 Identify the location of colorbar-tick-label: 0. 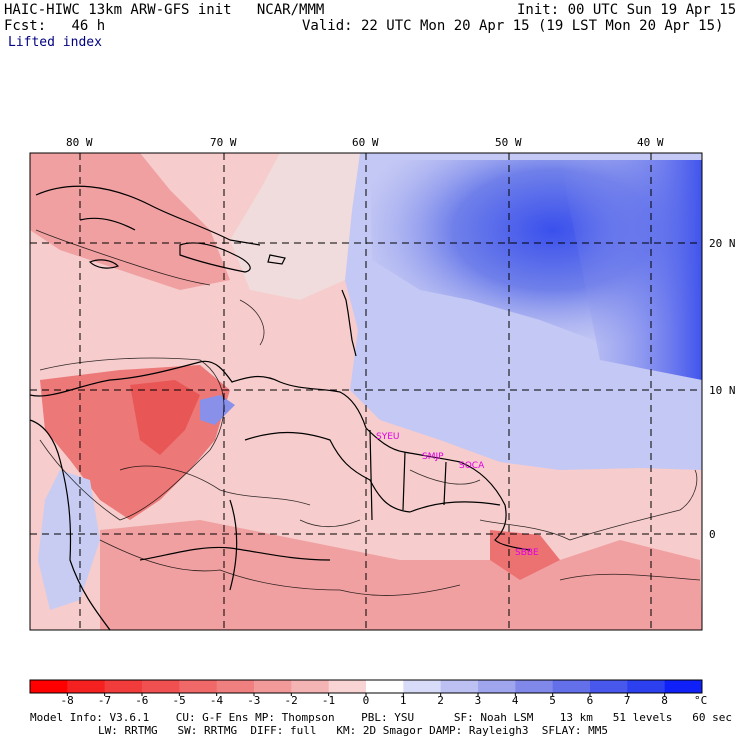
(366, 700).